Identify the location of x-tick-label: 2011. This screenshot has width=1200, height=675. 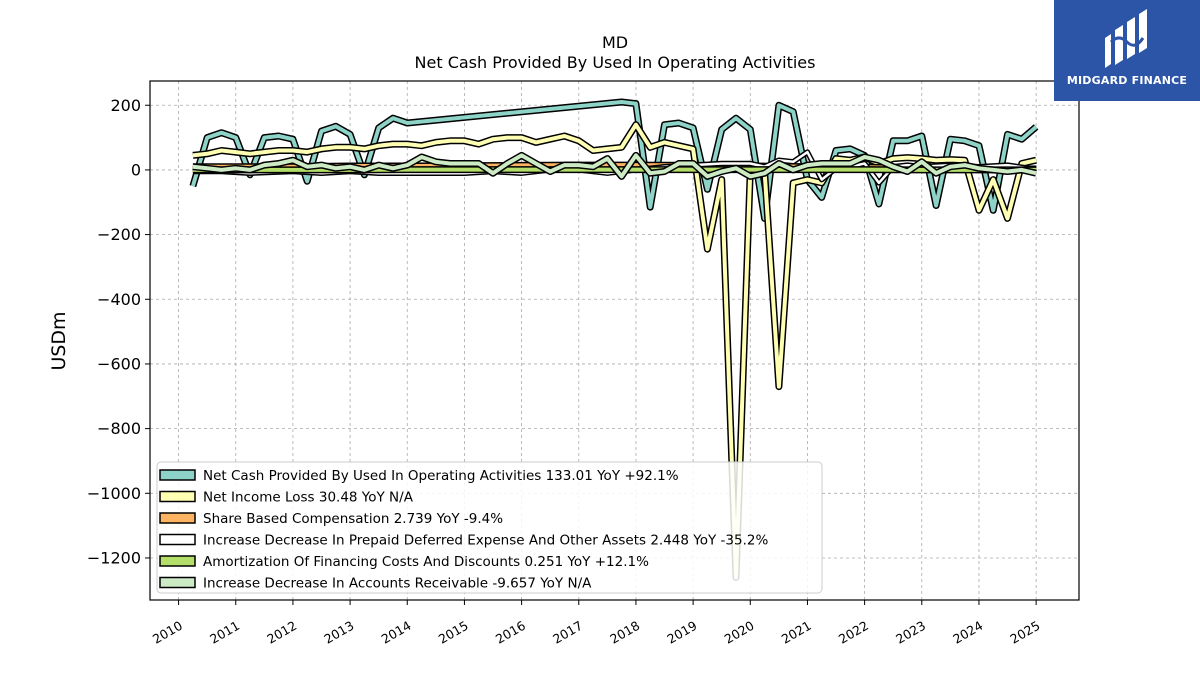
(224, 632).